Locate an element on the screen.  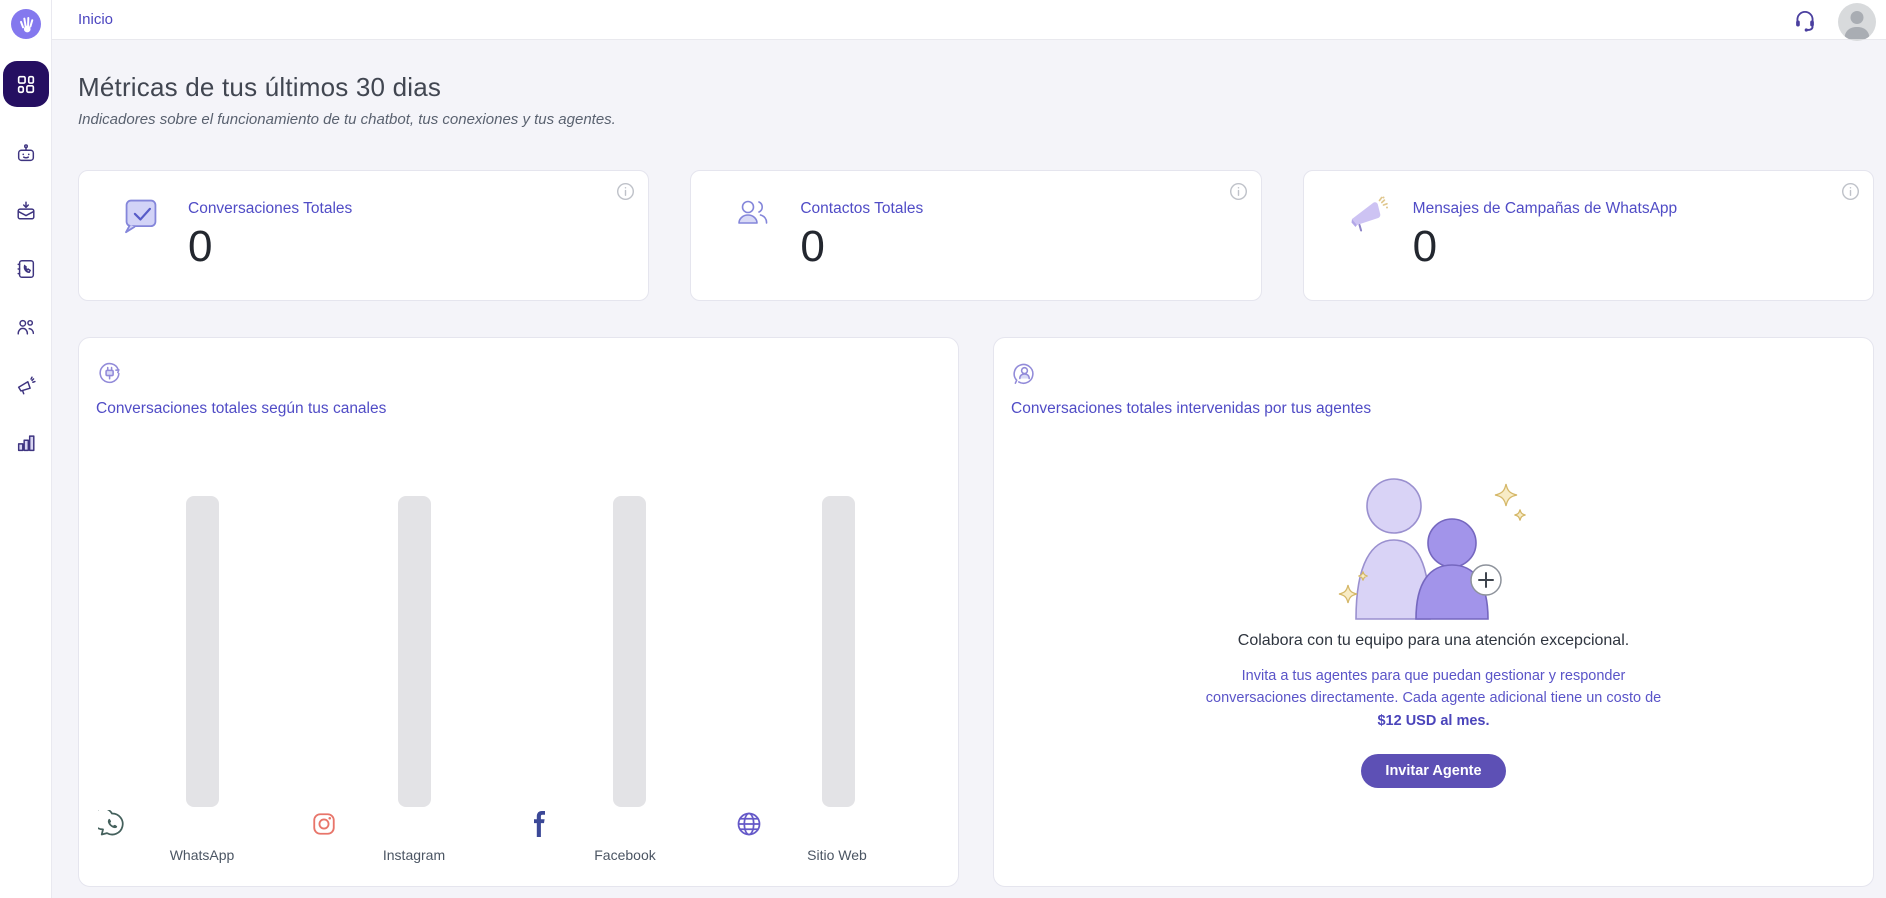
channel-label: WhatsApp is located at coordinates (202, 855).